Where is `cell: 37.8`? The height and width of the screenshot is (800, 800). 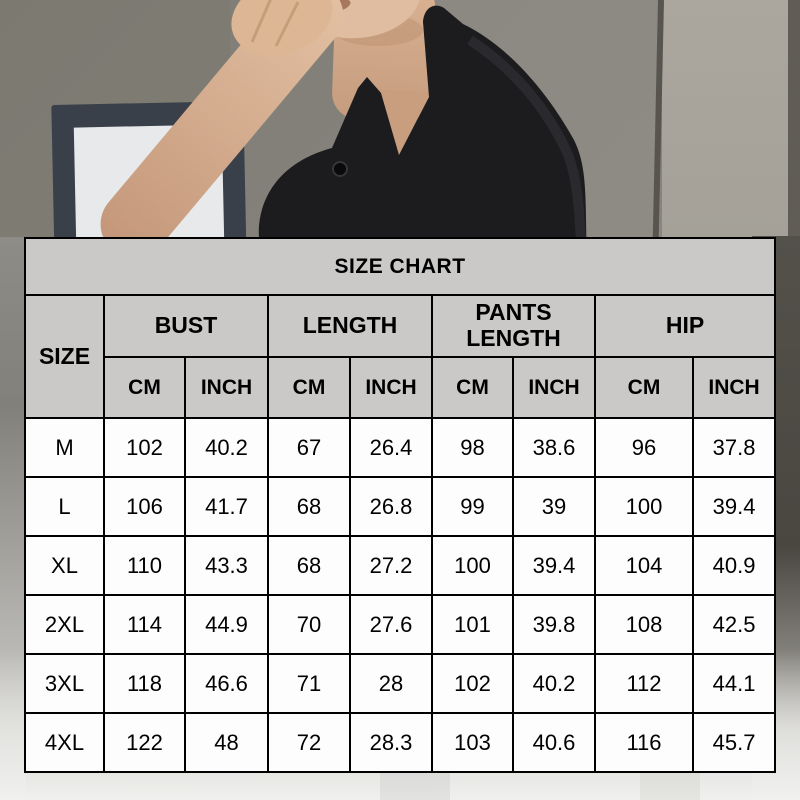
cell: 37.8 is located at coordinates (734, 447).